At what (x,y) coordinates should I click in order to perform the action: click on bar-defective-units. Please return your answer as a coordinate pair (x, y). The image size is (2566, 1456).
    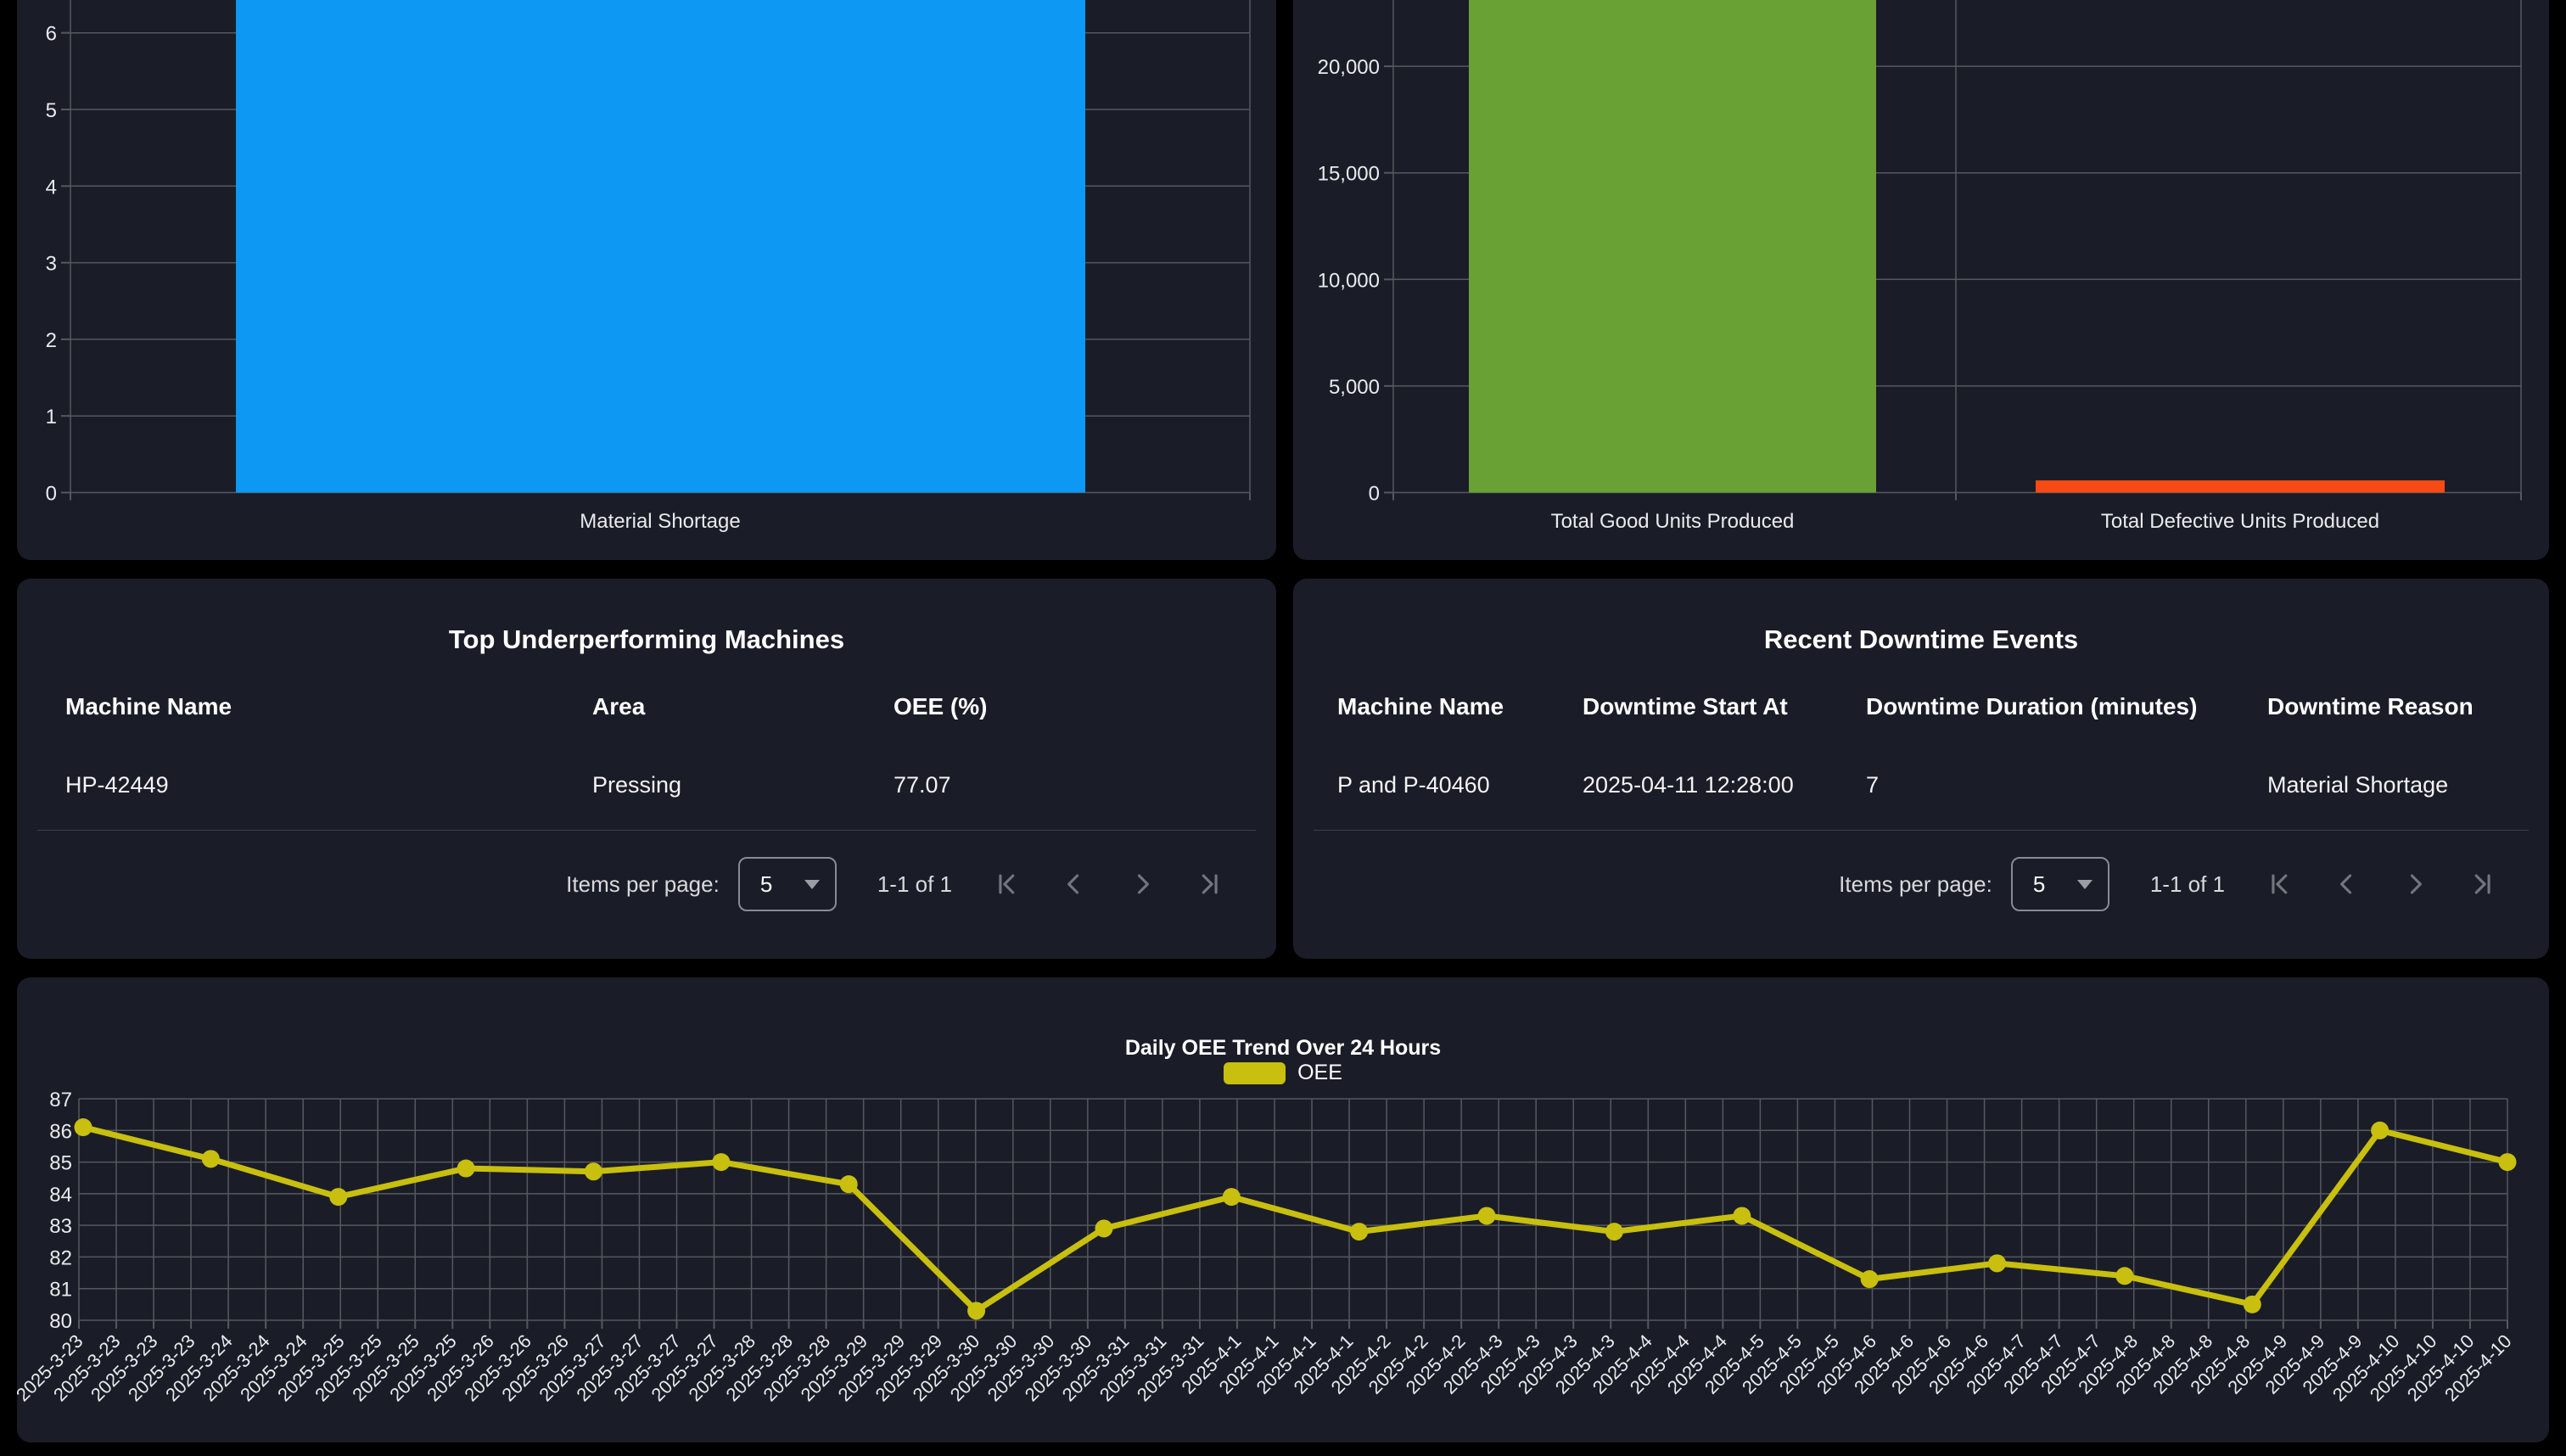
    Looking at the image, I should click on (2240, 486).